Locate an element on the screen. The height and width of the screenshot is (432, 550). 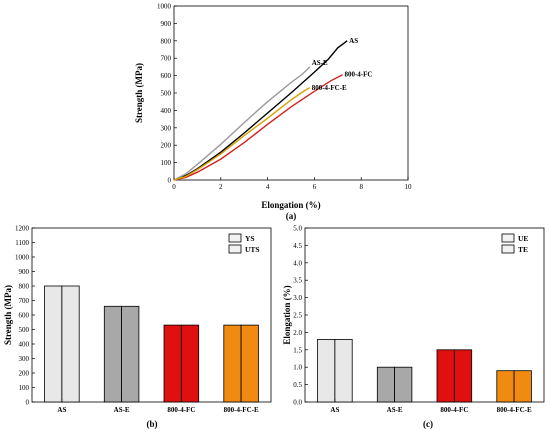
bar-ue-as-e is located at coordinates (385, 384).